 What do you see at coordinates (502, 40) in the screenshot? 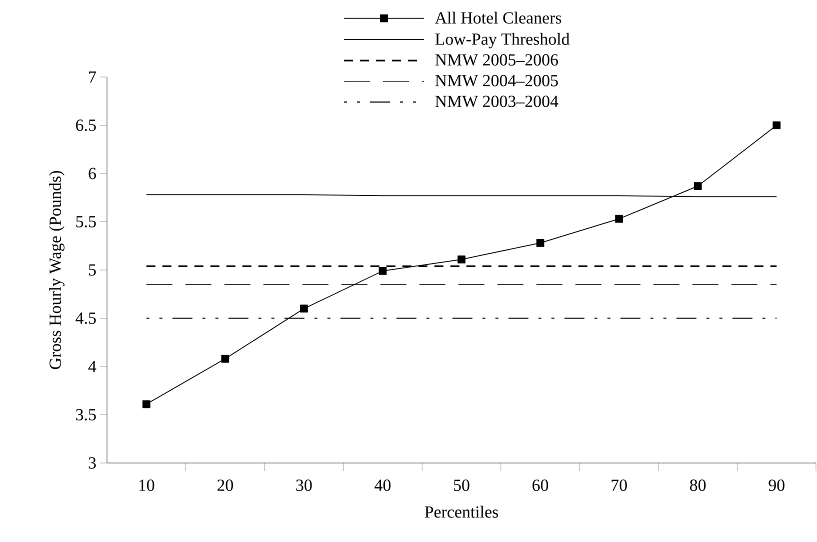
I see `legend-label: Low-Pay Threshold` at bounding box center [502, 40].